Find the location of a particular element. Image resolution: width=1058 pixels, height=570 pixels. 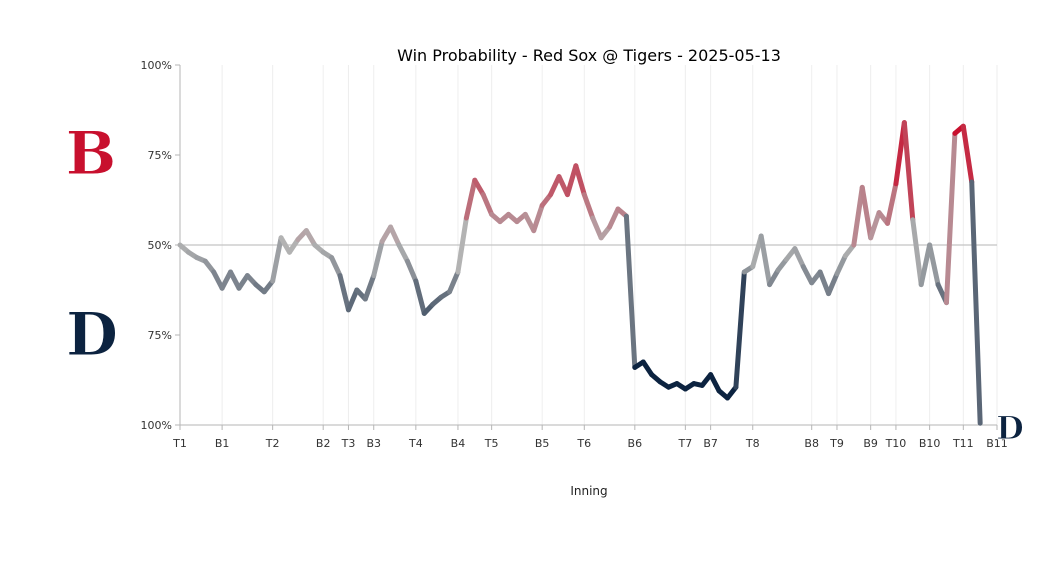

x-tick-label: T10 is located at coordinates (896, 443).